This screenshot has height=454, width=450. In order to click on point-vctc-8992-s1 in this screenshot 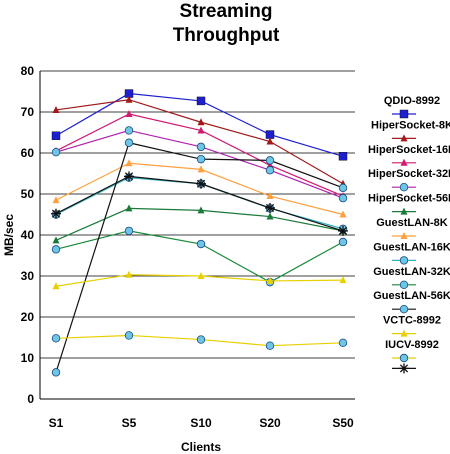, I will do `click(56, 286)`.